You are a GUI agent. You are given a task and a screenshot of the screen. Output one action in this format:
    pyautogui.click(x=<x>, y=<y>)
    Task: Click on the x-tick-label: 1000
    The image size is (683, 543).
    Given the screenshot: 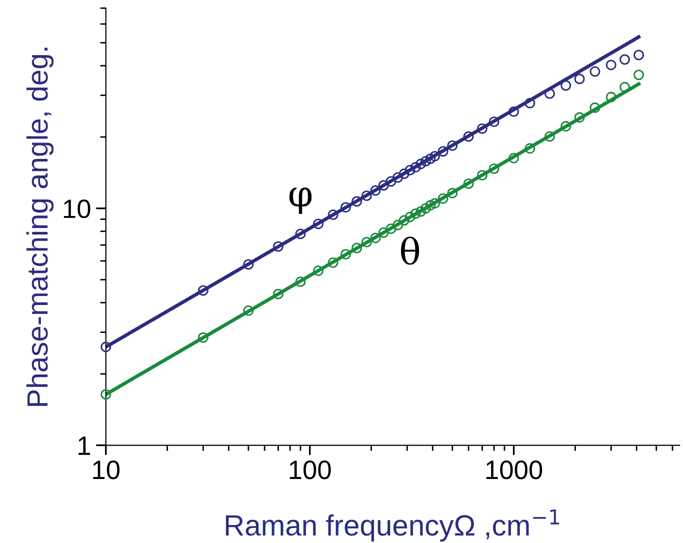 What is the action you would take?
    pyautogui.click(x=514, y=470)
    